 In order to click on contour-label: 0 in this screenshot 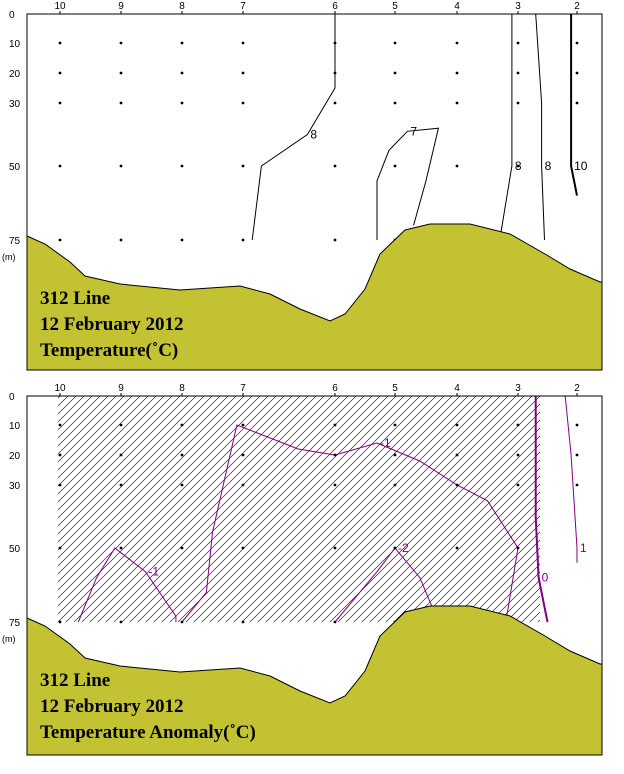, I will do `click(545, 578)`.